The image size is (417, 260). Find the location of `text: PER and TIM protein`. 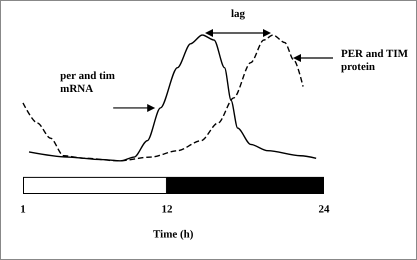

text: PER and TIM protein is located at coordinates (375, 61).